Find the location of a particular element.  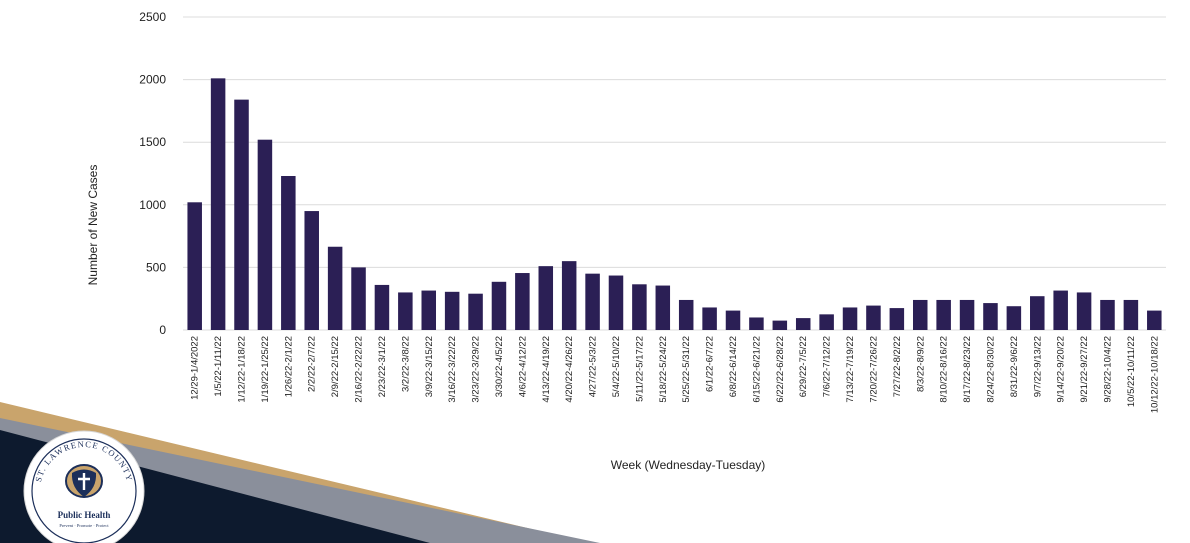

x-tick-label: 9/21/22-9/27/22 is located at coordinates (1084, 369).